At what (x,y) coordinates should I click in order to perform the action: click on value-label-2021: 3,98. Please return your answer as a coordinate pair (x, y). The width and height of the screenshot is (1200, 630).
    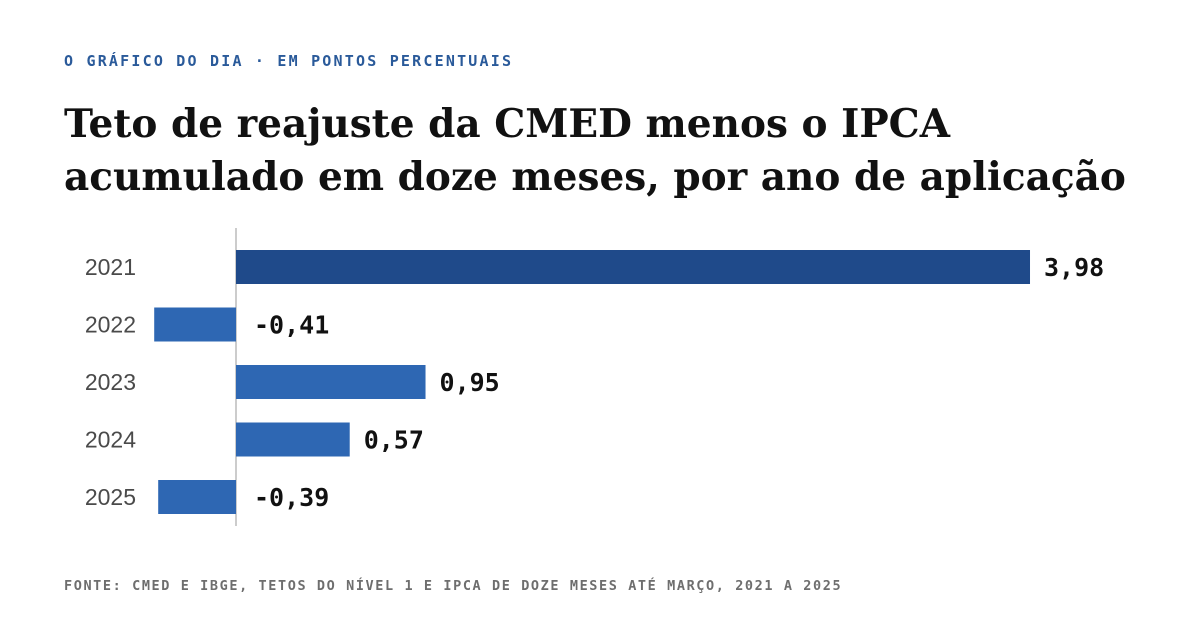
    Looking at the image, I should click on (1074, 267).